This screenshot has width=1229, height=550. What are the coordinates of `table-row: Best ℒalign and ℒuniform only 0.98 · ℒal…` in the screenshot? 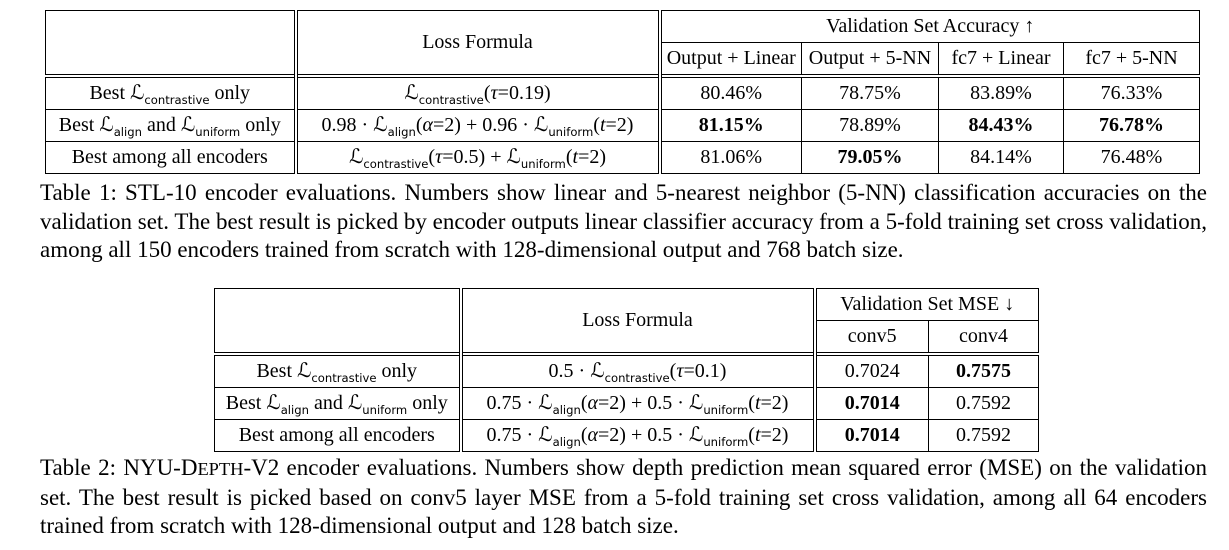 It's located at (622, 125).